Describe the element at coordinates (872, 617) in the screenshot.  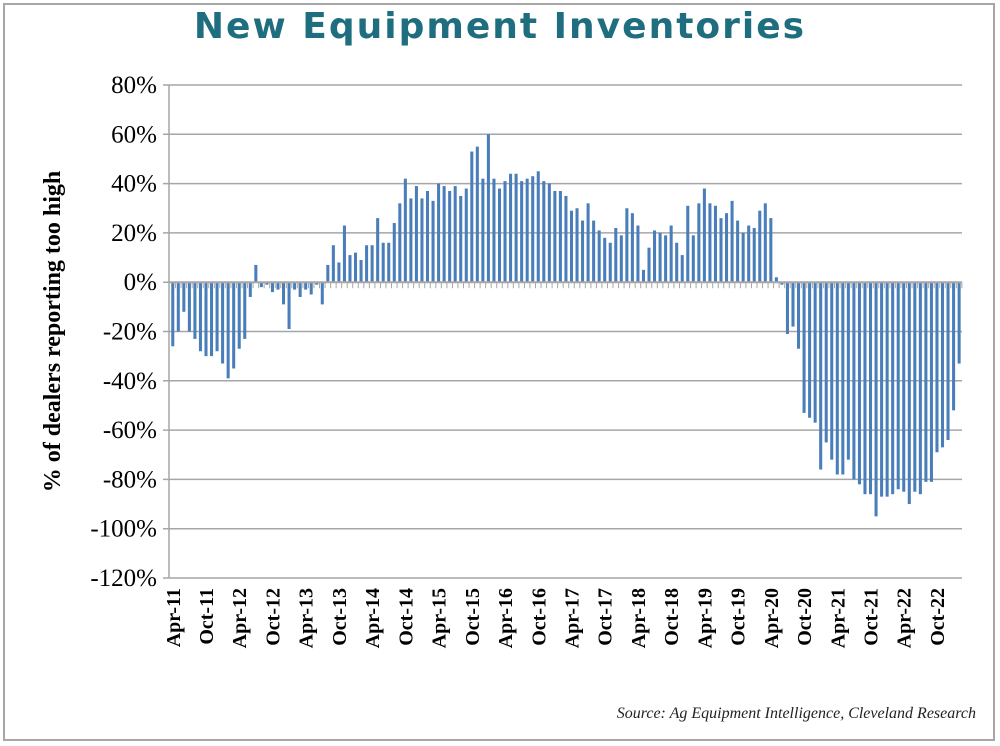
I see `x-tick-label: Oct-21` at that location.